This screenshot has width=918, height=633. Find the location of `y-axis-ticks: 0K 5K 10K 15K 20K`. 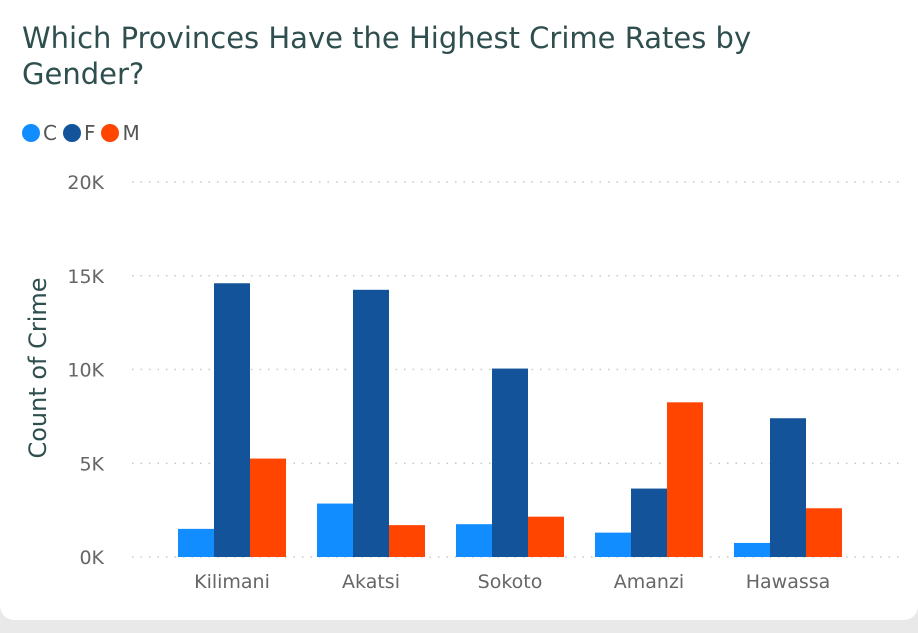

y-axis-ticks: 0K 5K 10K 15K 20K is located at coordinates (85, 370).